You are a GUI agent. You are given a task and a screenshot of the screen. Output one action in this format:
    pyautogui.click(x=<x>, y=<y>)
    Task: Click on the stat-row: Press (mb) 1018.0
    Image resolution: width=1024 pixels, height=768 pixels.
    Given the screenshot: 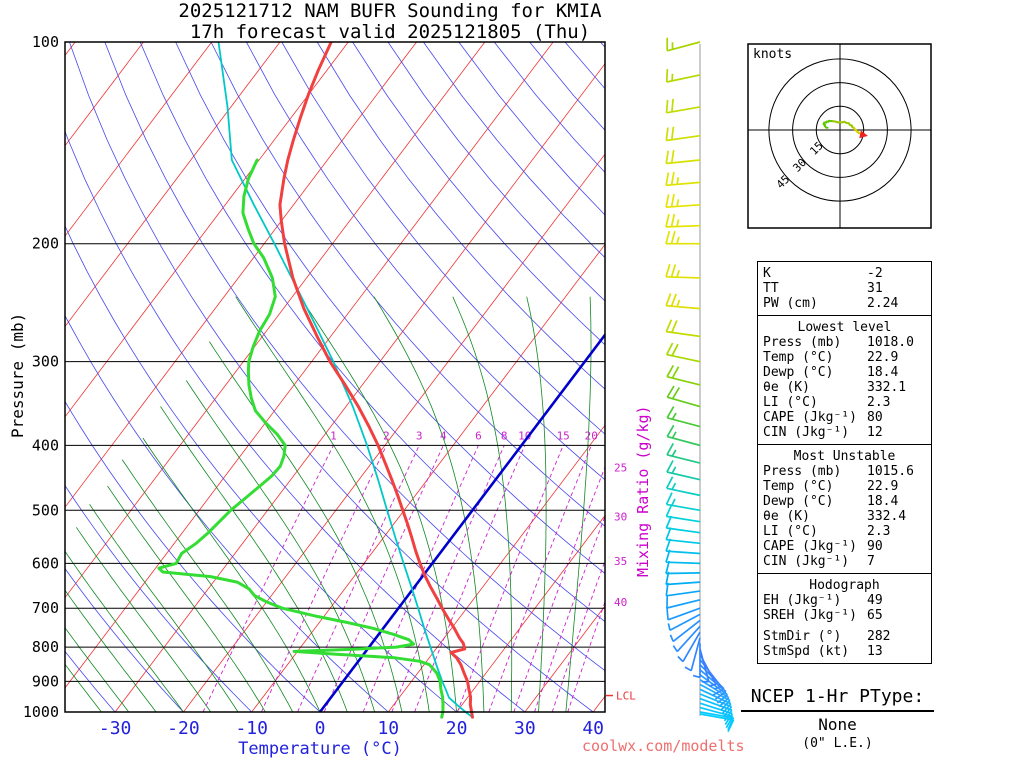 What is the action you would take?
    pyautogui.click(x=844, y=342)
    